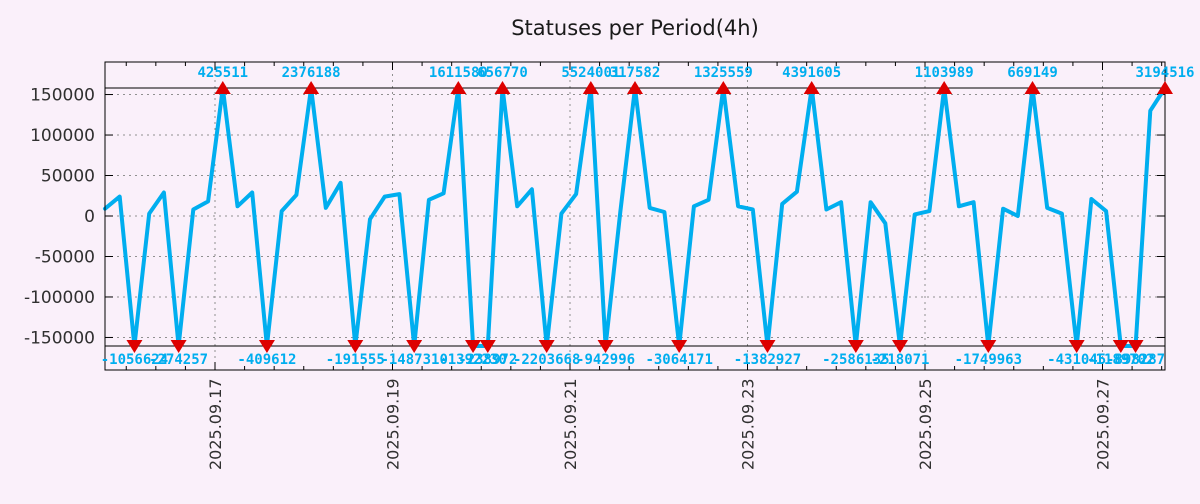 Image resolution: width=1200 pixels, height=504 pixels. I want to click on x-tick-label: 2025.09.19, so click(393, 424).